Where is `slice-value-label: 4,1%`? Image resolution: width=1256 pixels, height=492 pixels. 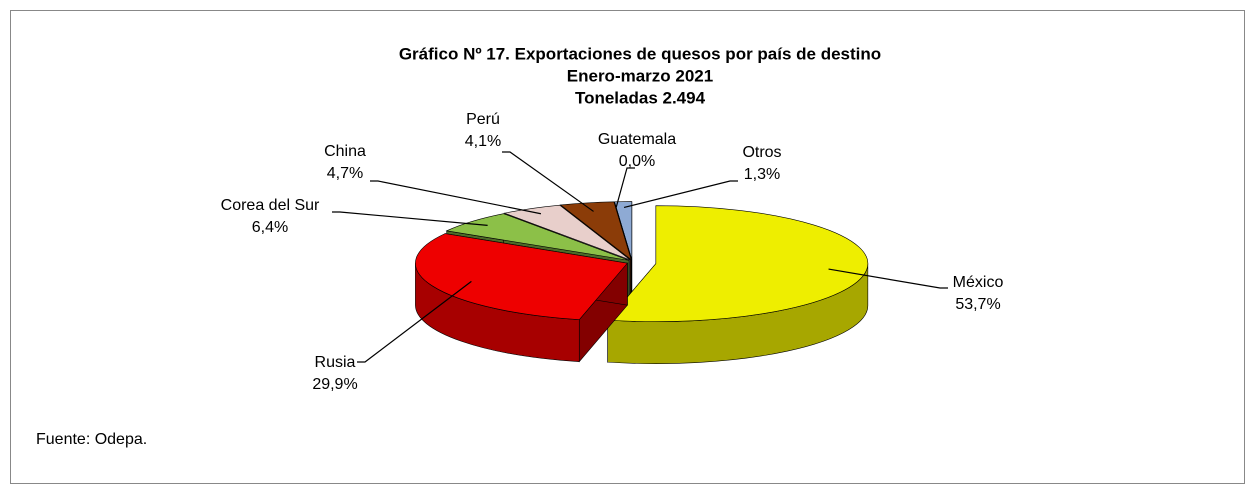 slice-value-label: 4,1% is located at coordinates (483, 141).